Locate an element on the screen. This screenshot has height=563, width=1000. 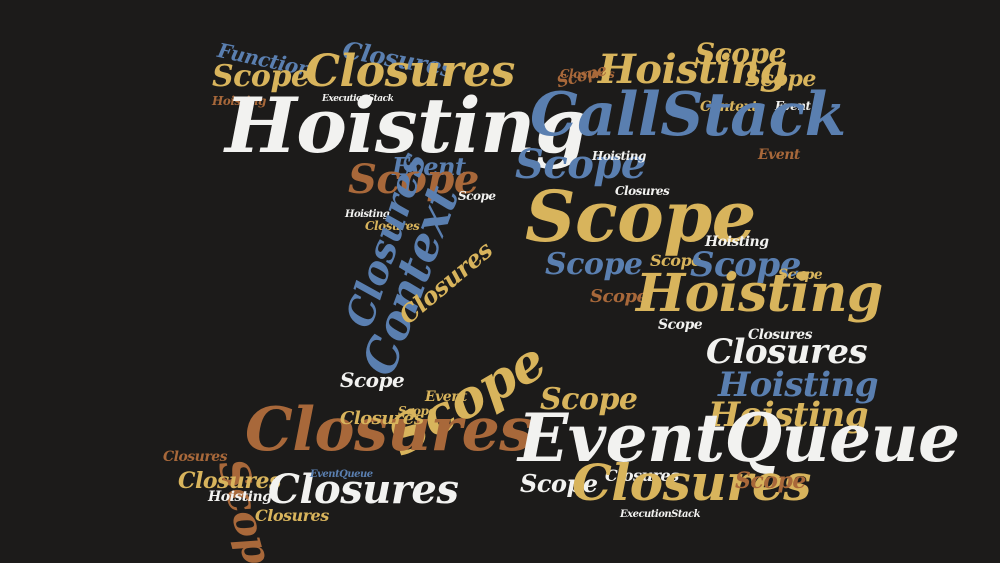
word-callstack: CallStack is located at coordinates (688, 115).